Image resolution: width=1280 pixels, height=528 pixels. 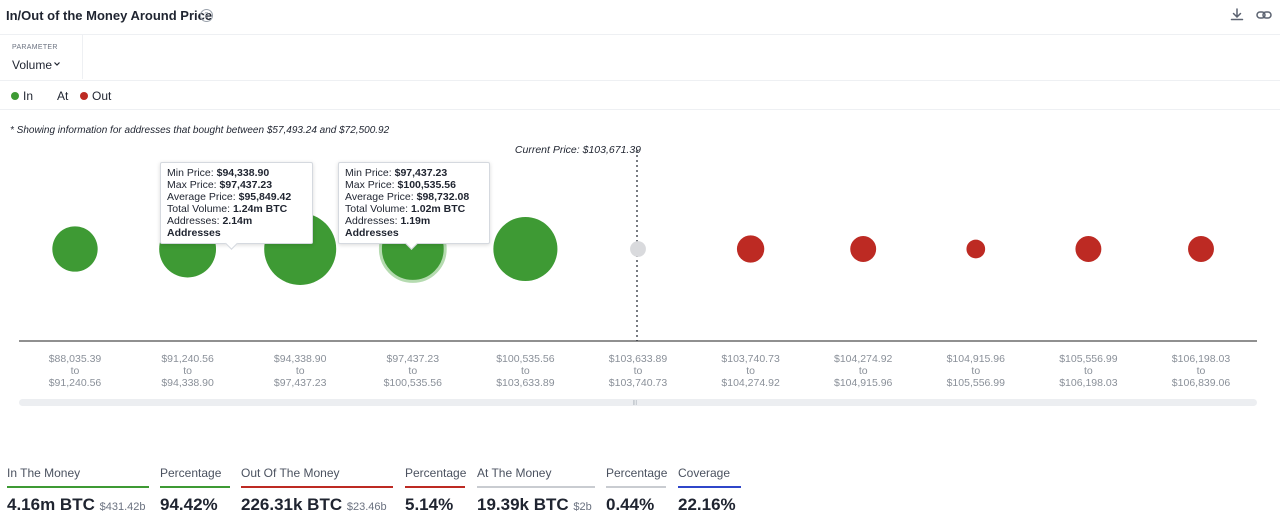 I want to click on bucket-to-label: $106,839.06, so click(x=1201, y=383).